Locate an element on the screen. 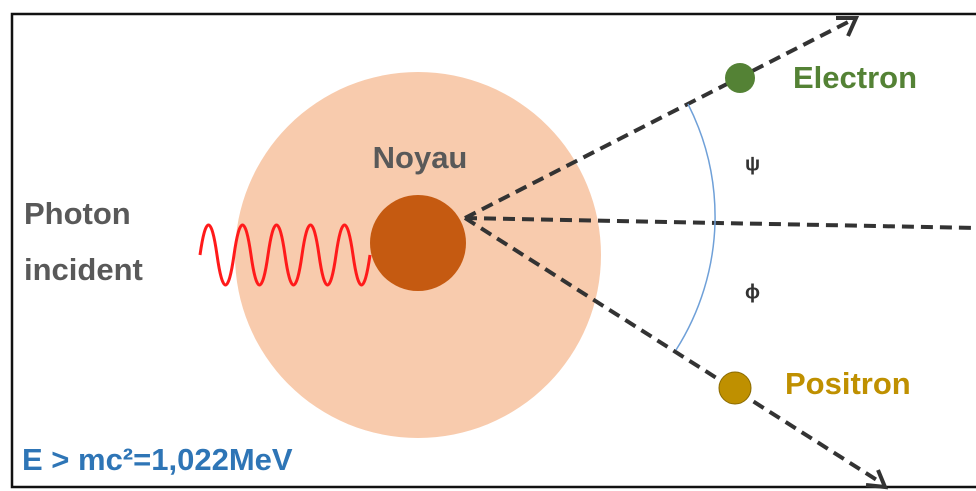  positron-label: Positron is located at coordinates (848, 383).